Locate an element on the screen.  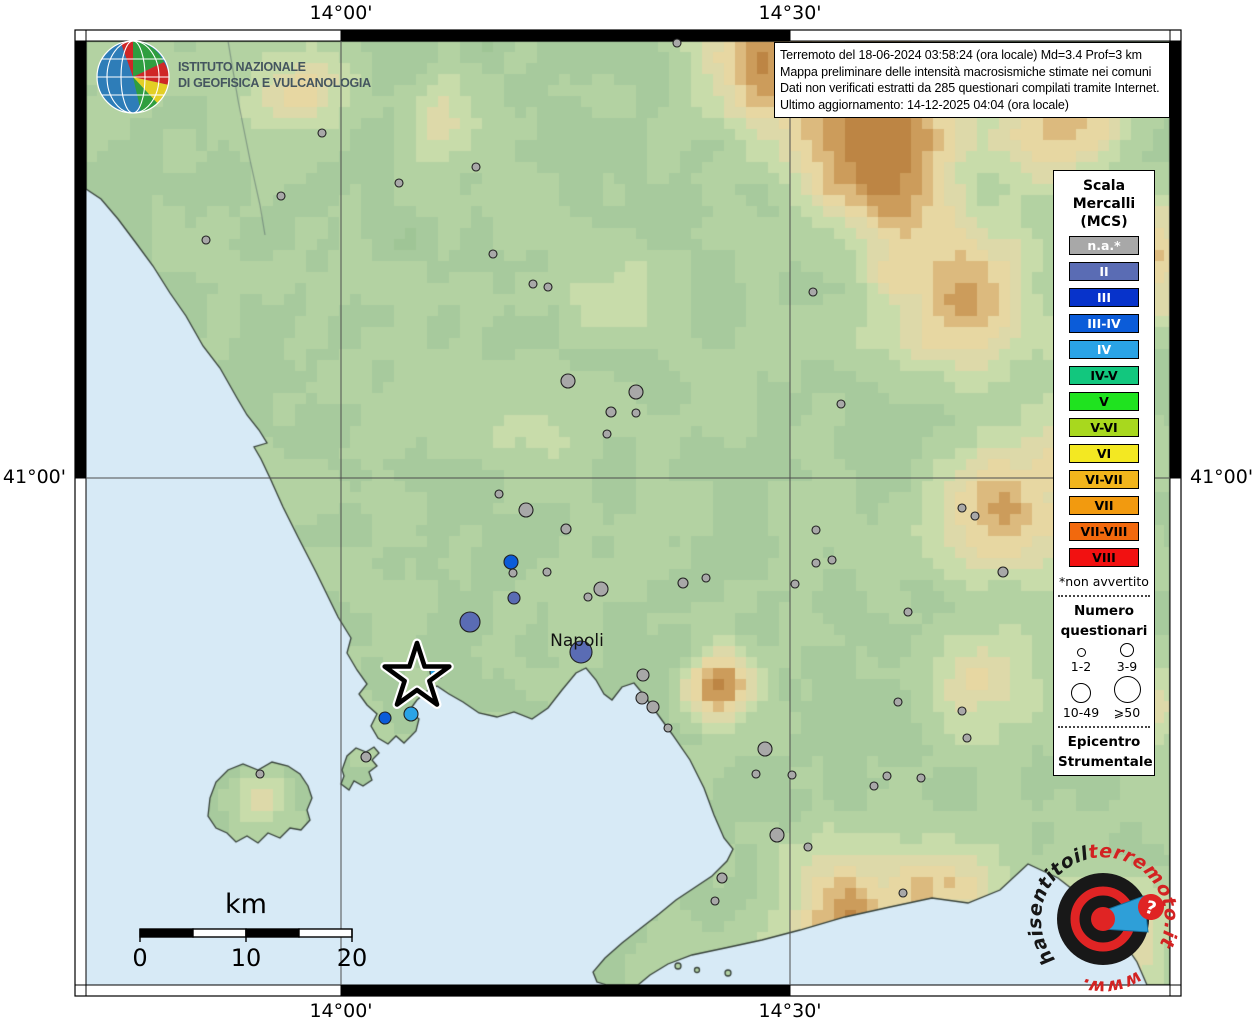
ingv-globe-icon is located at coordinates (133, 77).